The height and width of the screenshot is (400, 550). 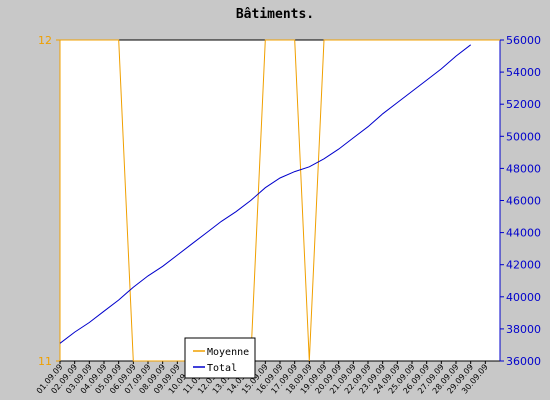 I want to click on chart-title: Bâtiments., so click(x=275, y=14).